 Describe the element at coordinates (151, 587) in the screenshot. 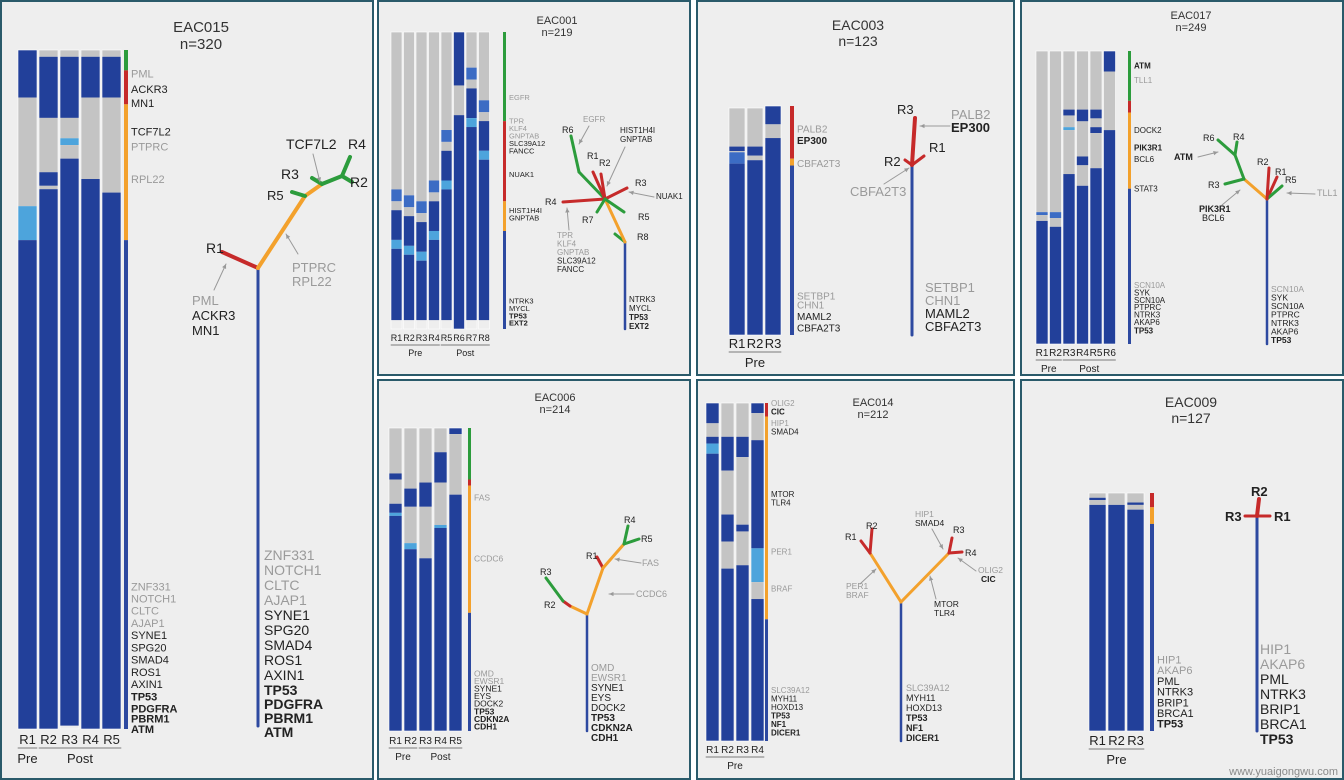

I see `stripe-gene-label: ZNF331` at that location.